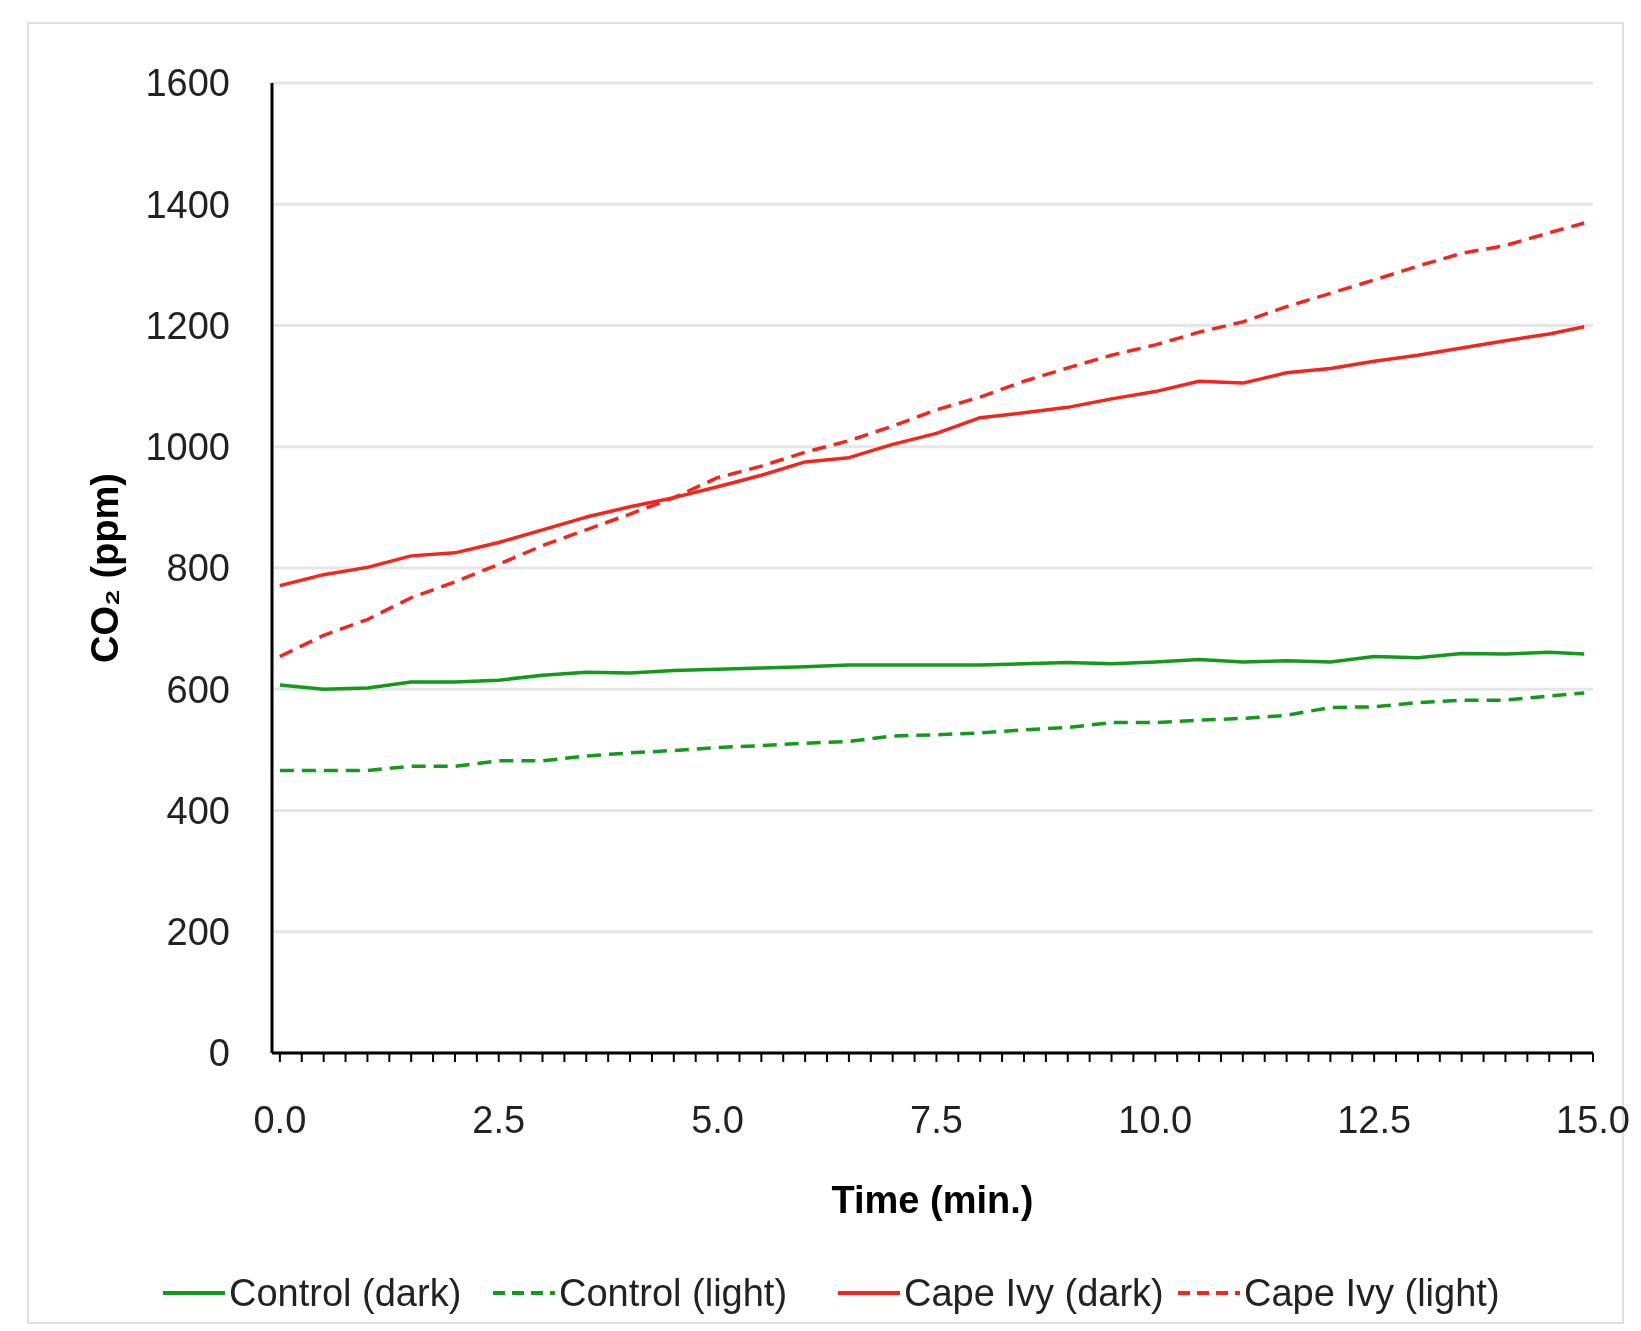 Image resolution: width=1641 pixels, height=1331 pixels. I want to click on y-tick-label: 1200, so click(187, 325).